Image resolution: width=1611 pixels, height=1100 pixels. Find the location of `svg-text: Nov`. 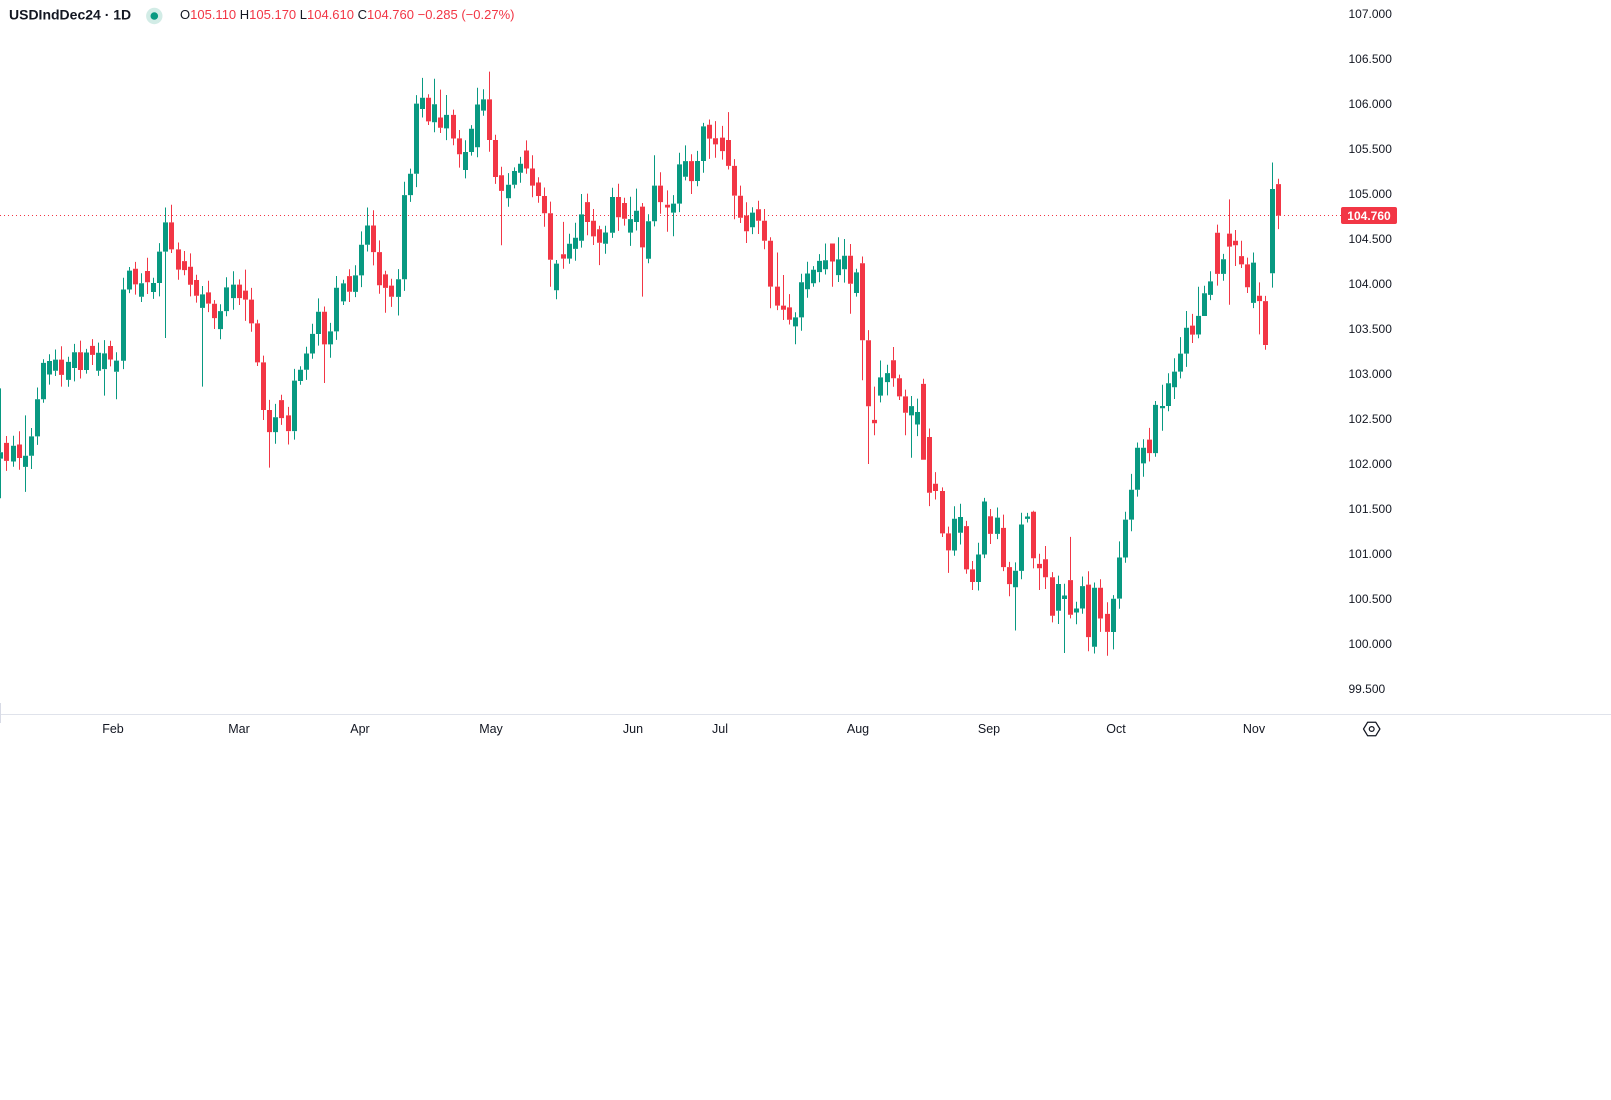

svg-text: Nov is located at coordinates (1254, 729).